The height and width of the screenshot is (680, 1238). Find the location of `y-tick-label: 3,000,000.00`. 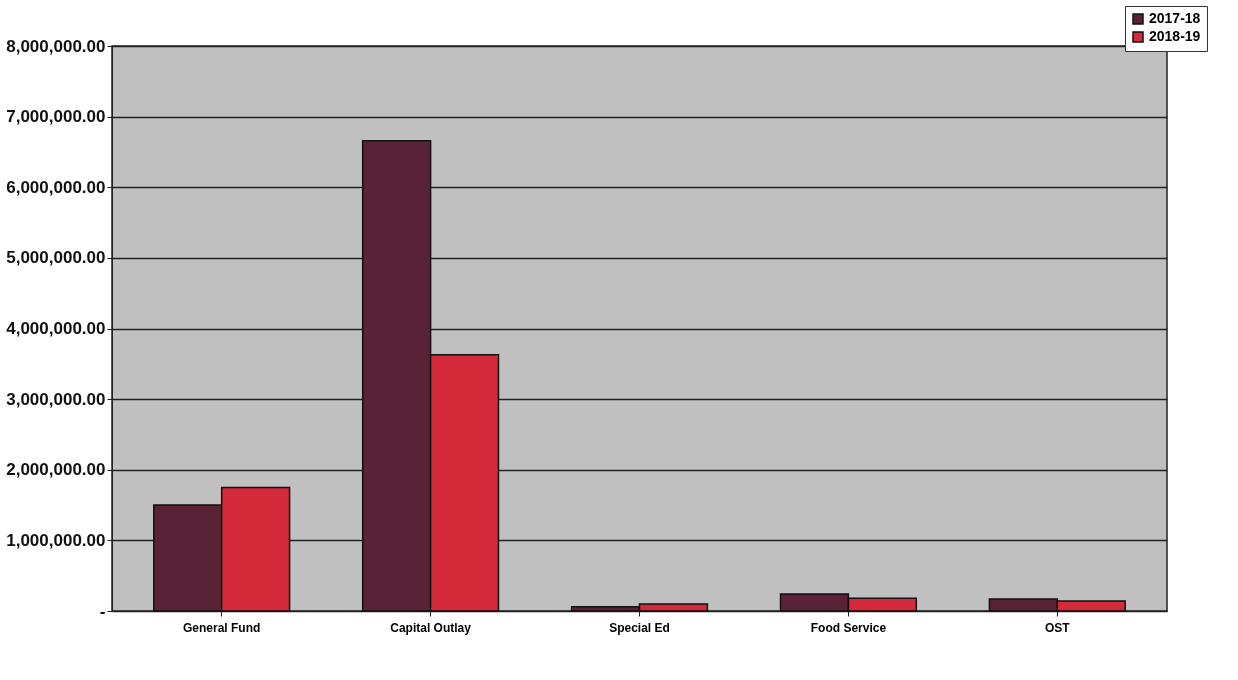

y-tick-label: 3,000,000.00 is located at coordinates (56, 399).